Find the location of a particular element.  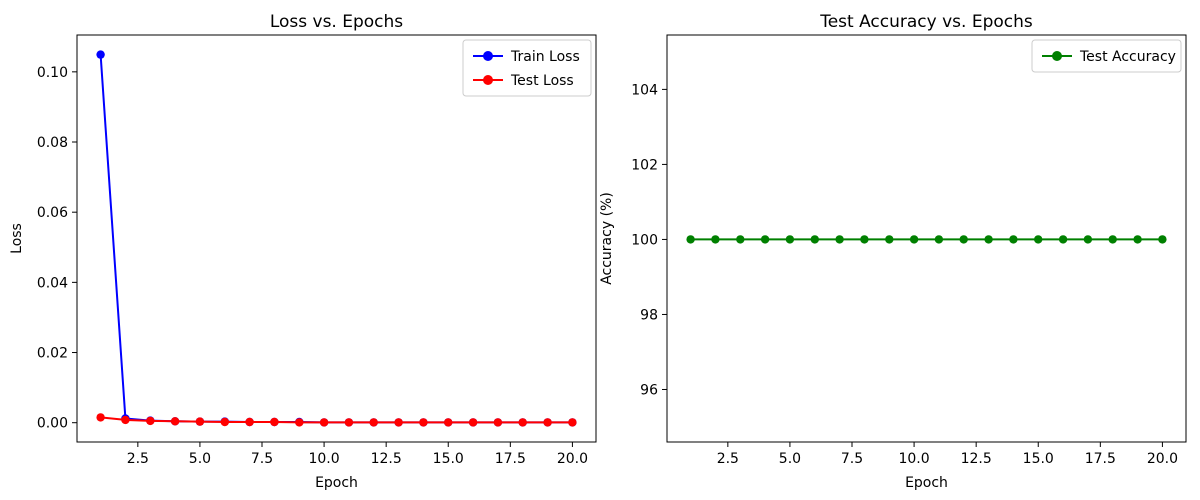

test-accuracy-legend-marker is located at coordinates (1057, 56).